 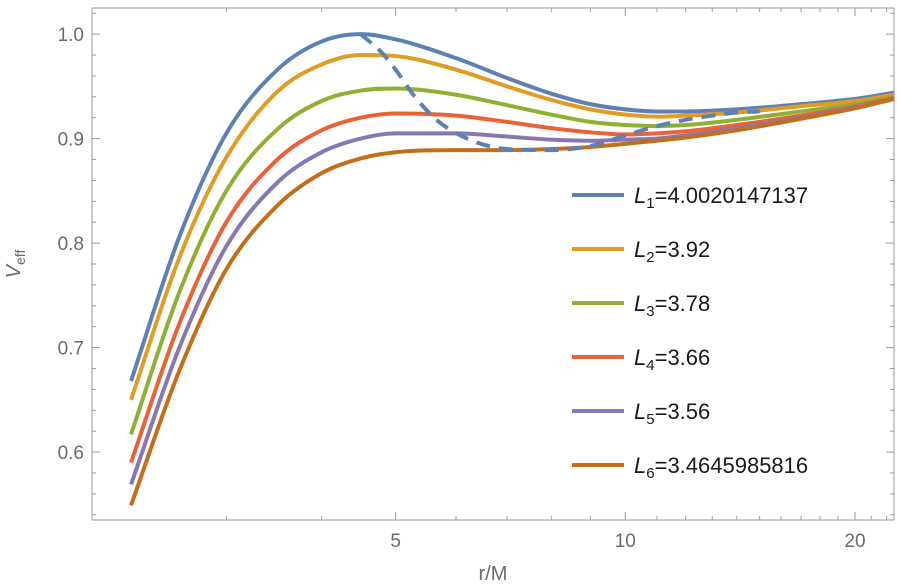 I want to click on dashed-extremum-curve, so click(x=559, y=92).